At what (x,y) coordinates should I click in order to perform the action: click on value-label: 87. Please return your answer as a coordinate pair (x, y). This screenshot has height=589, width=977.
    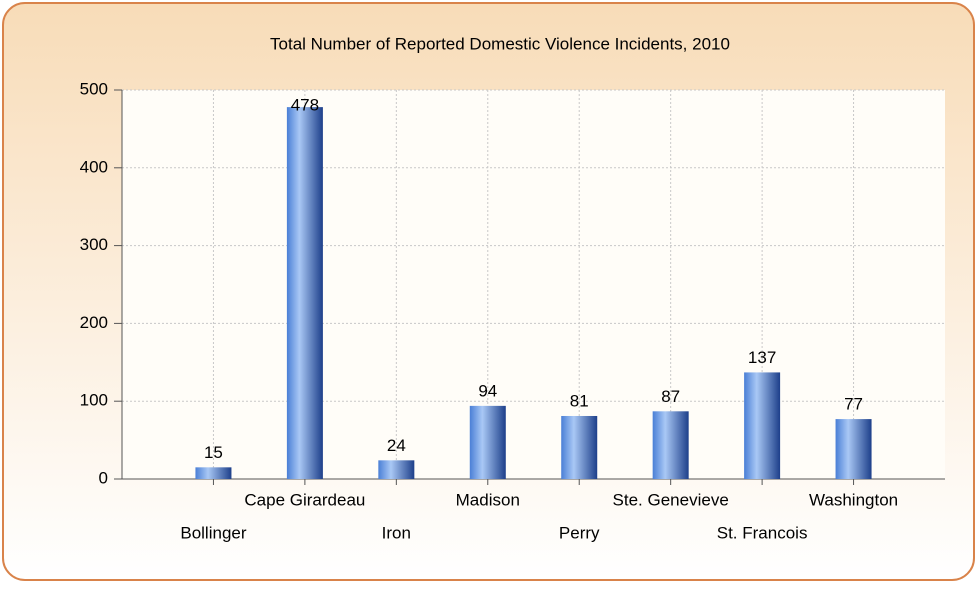
    Looking at the image, I should click on (670, 396).